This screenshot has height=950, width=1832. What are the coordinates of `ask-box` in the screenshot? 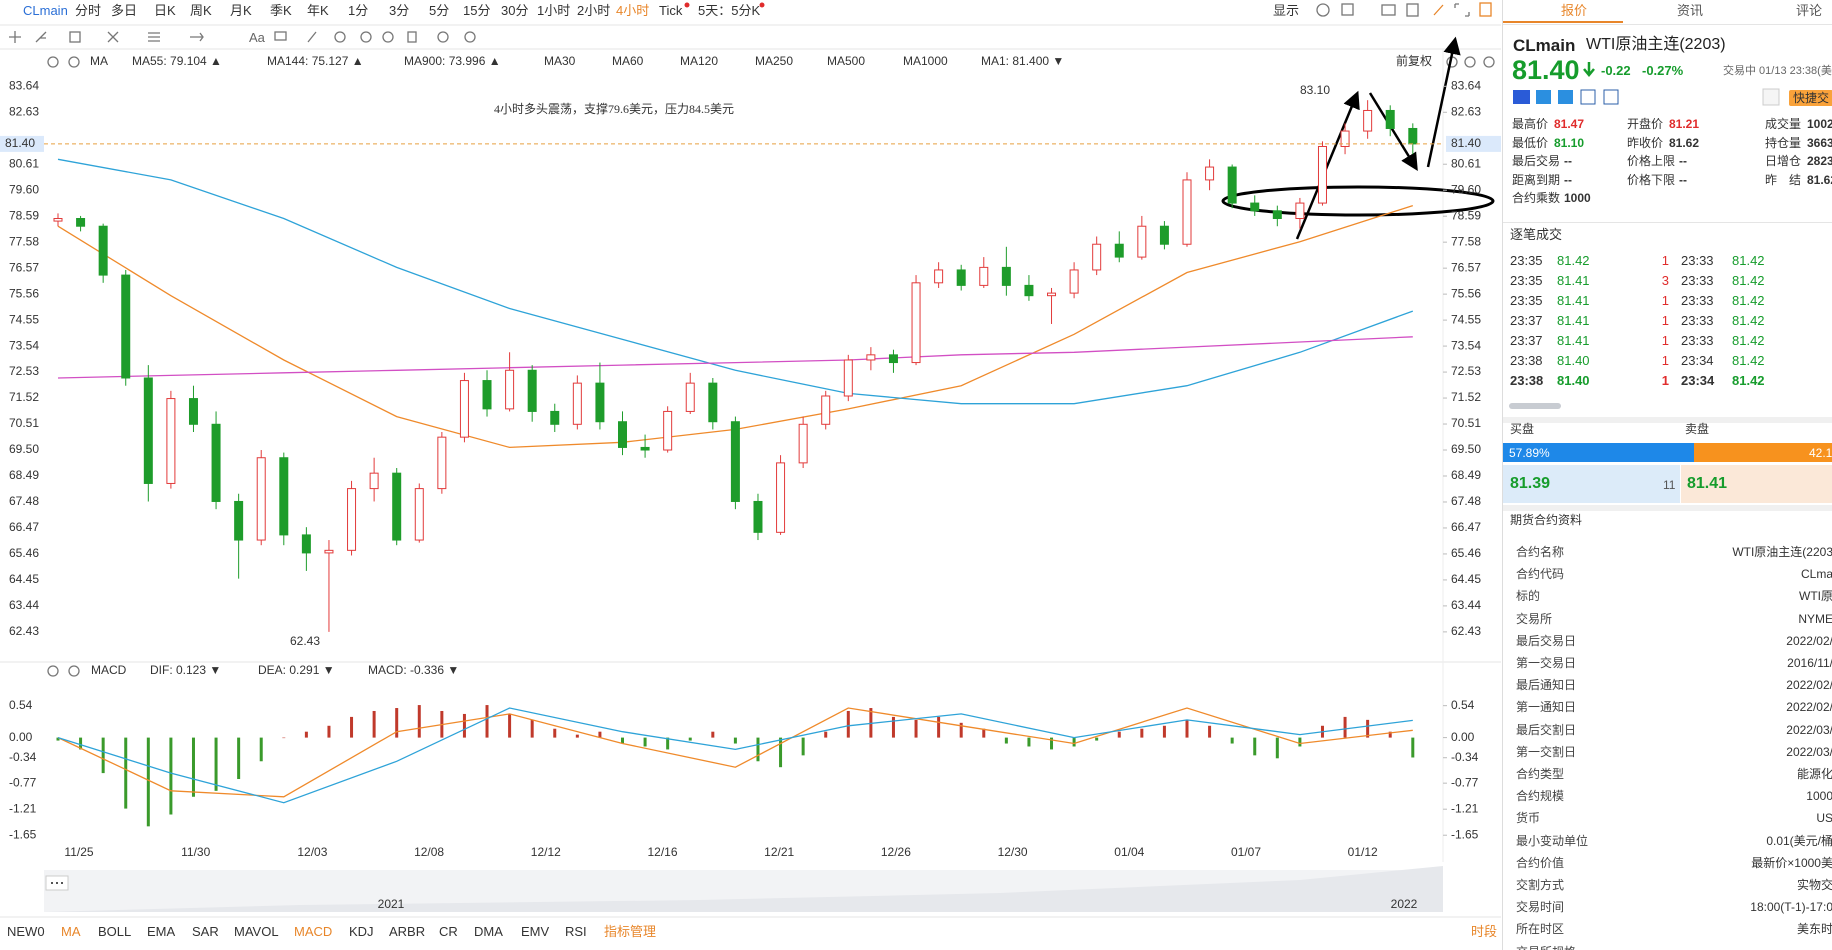 It's located at (1756, 484).